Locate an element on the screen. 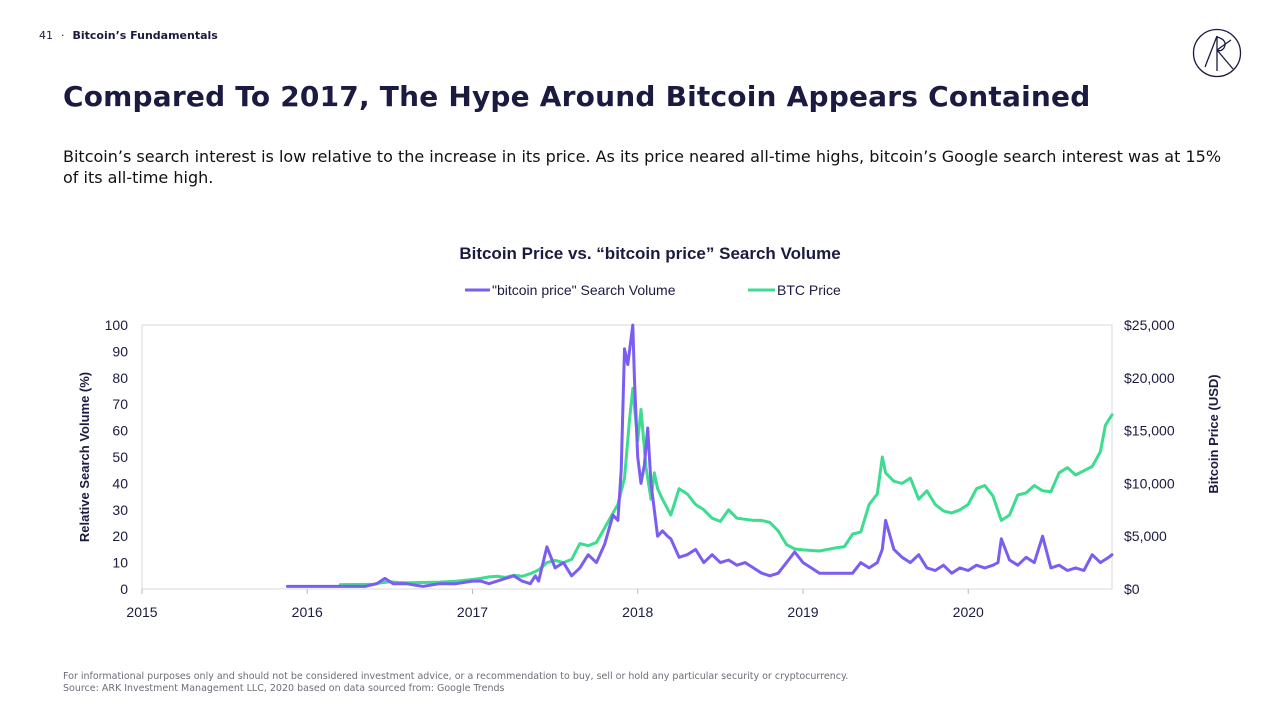  y-left-tick-label: 80 is located at coordinates (120, 378).